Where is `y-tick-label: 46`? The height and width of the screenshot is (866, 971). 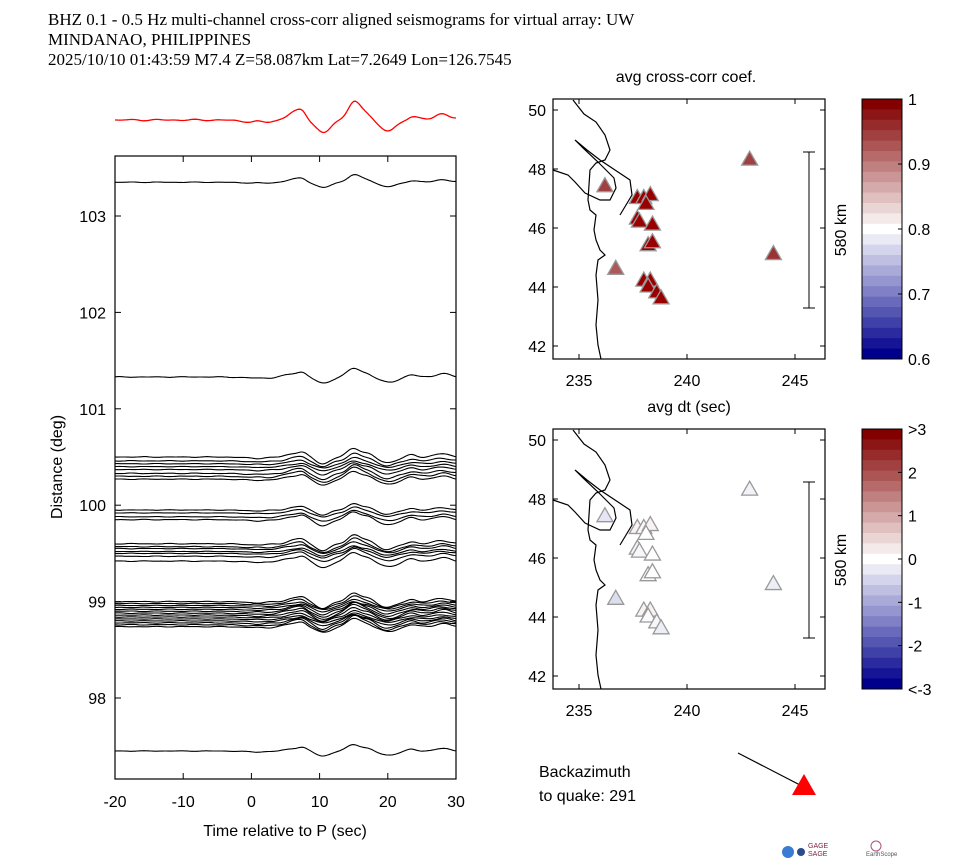 y-tick-label: 46 is located at coordinates (537, 559).